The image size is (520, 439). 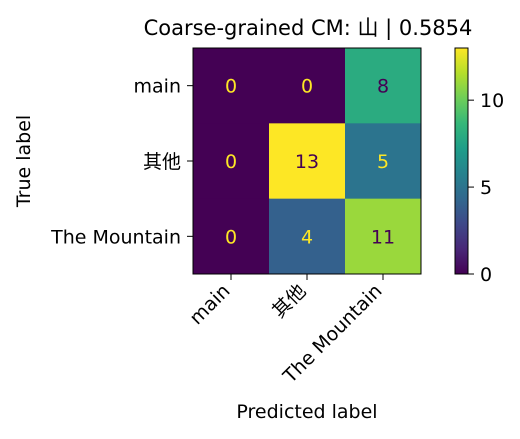 What do you see at coordinates (308, 28) in the screenshot?
I see `chart-title: Coarse-grained CM: 山 | 0.5854` at bounding box center [308, 28].